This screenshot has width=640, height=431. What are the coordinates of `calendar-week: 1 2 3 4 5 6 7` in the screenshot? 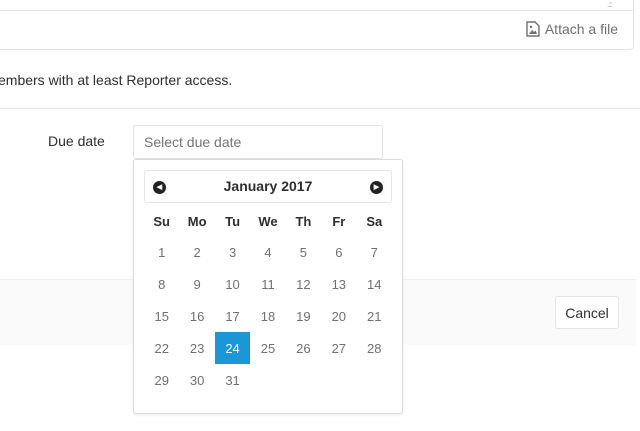 It's located at (268, 252).